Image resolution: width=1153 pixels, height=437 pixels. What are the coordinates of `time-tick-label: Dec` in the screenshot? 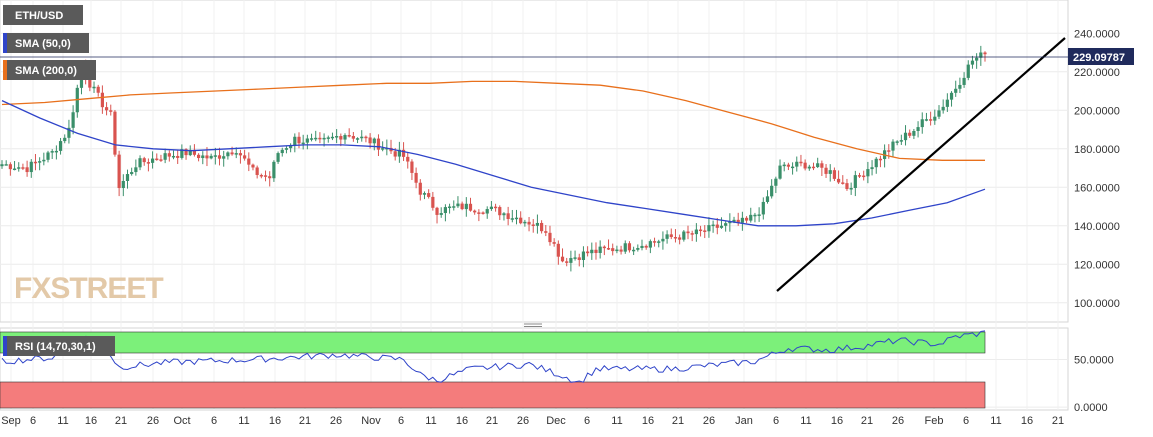 It's located at (556, 421).